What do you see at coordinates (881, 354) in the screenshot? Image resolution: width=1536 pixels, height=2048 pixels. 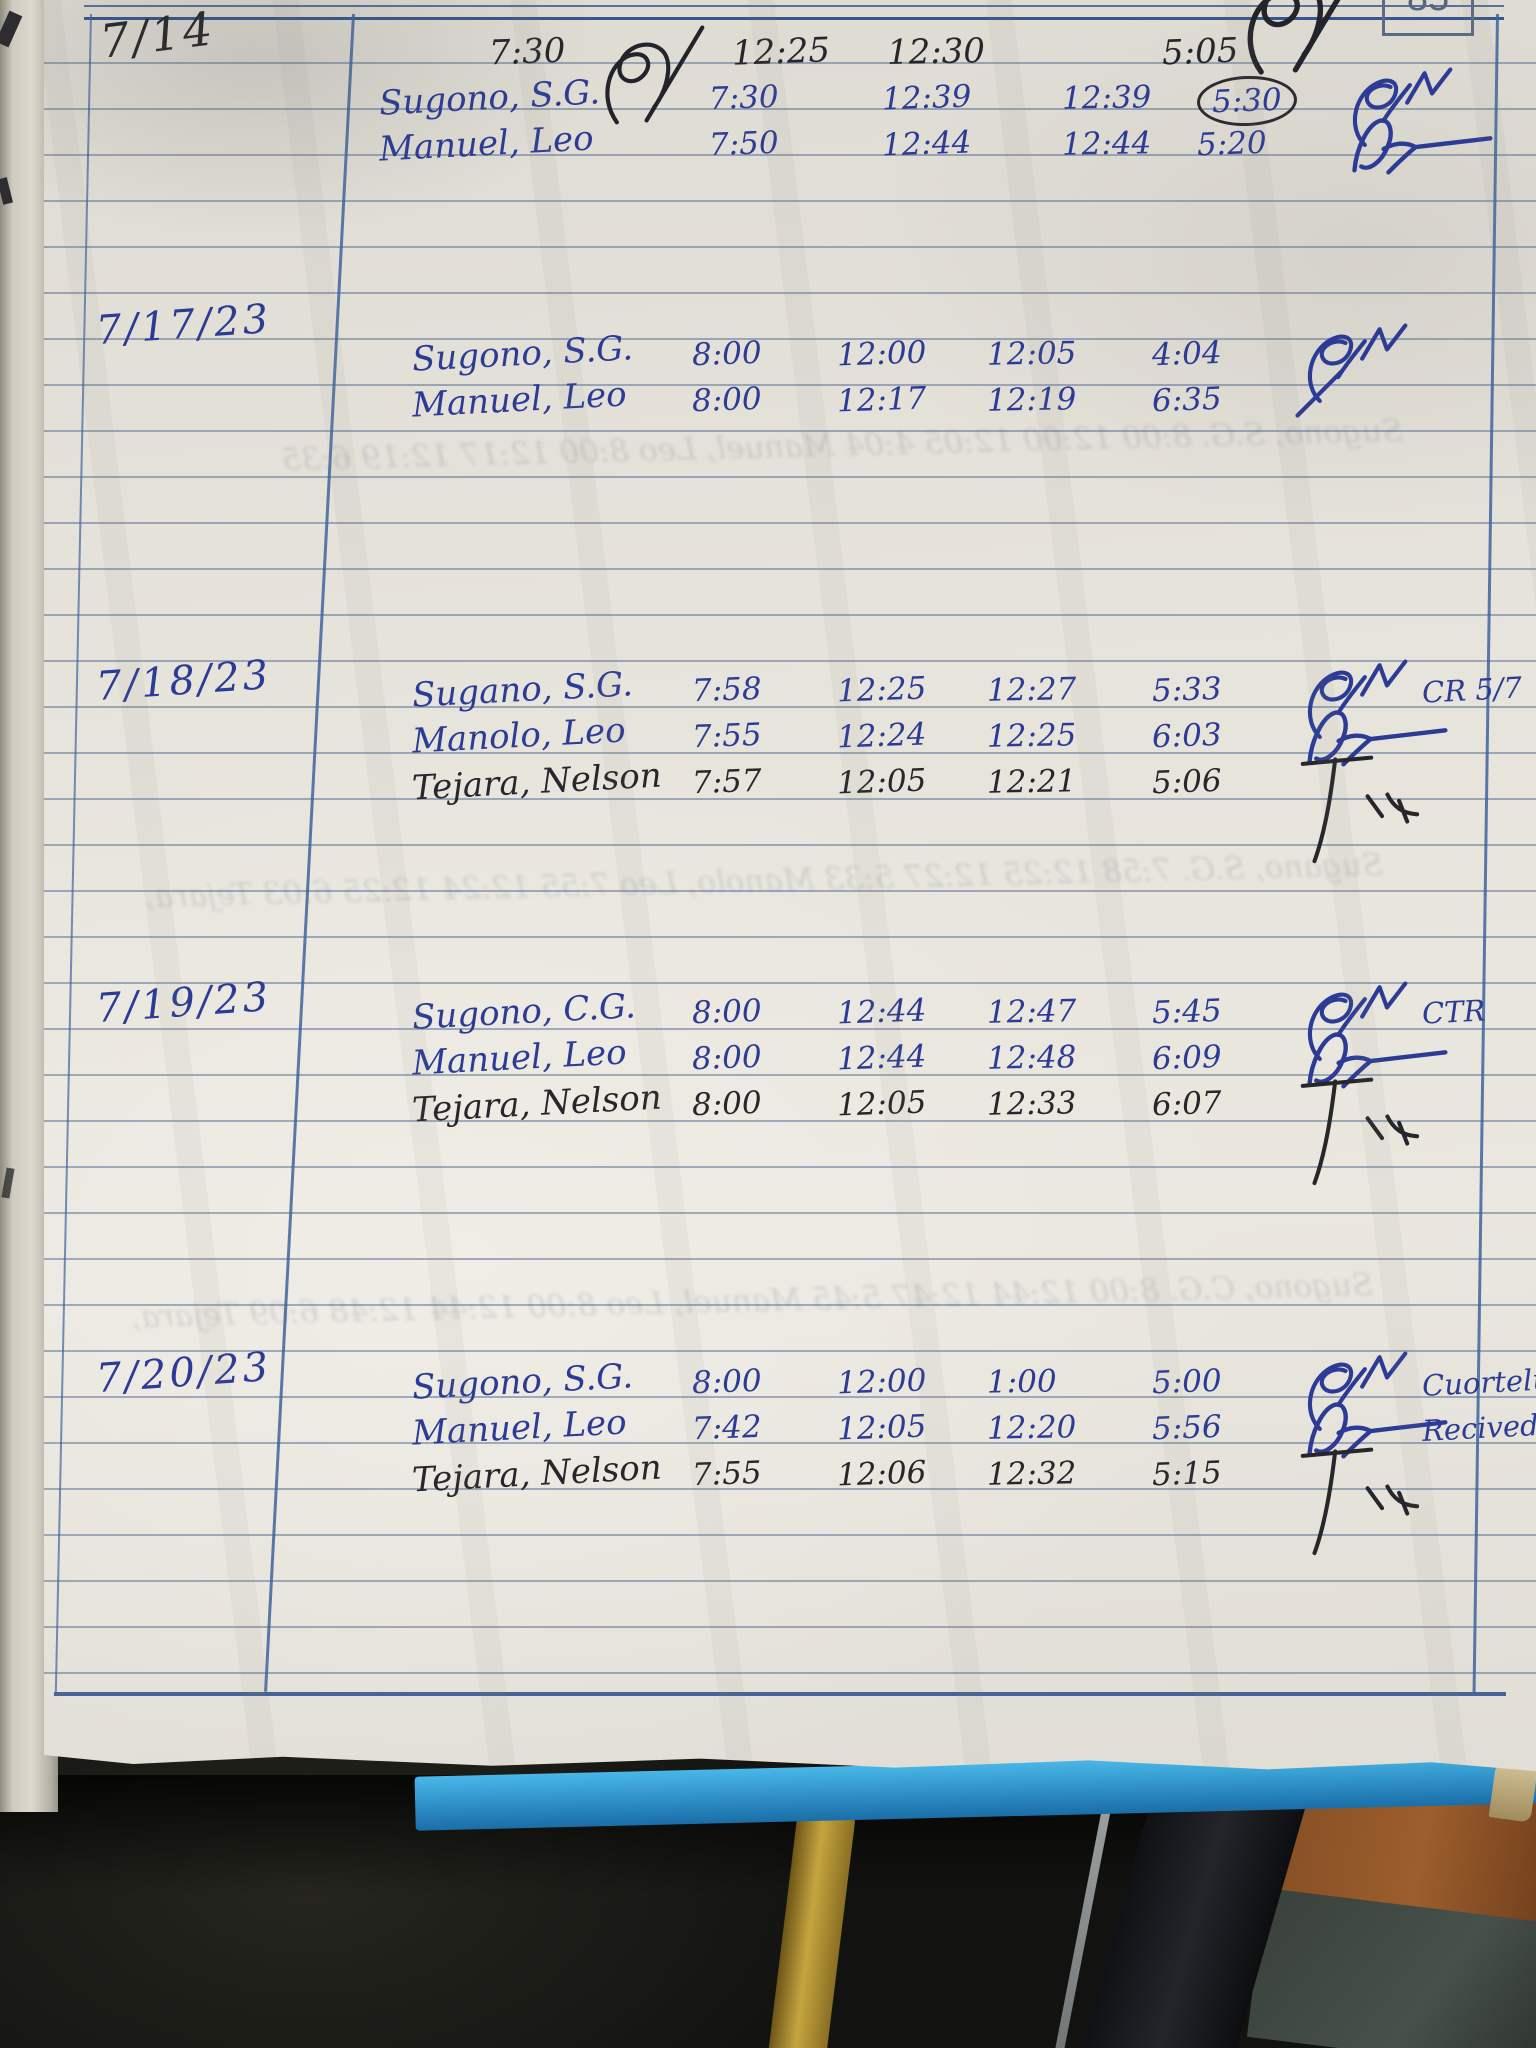 I see `lunch-out-time: 12:00` at bounding box center [881, 354].